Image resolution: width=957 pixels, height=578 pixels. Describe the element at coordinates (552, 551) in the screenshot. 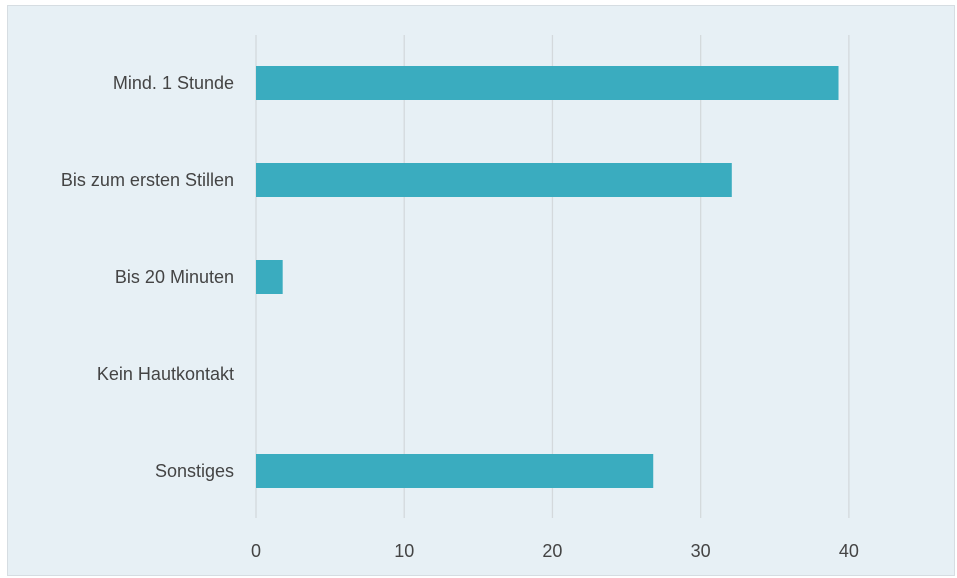

I see `x-tick-label: 20` at that location.